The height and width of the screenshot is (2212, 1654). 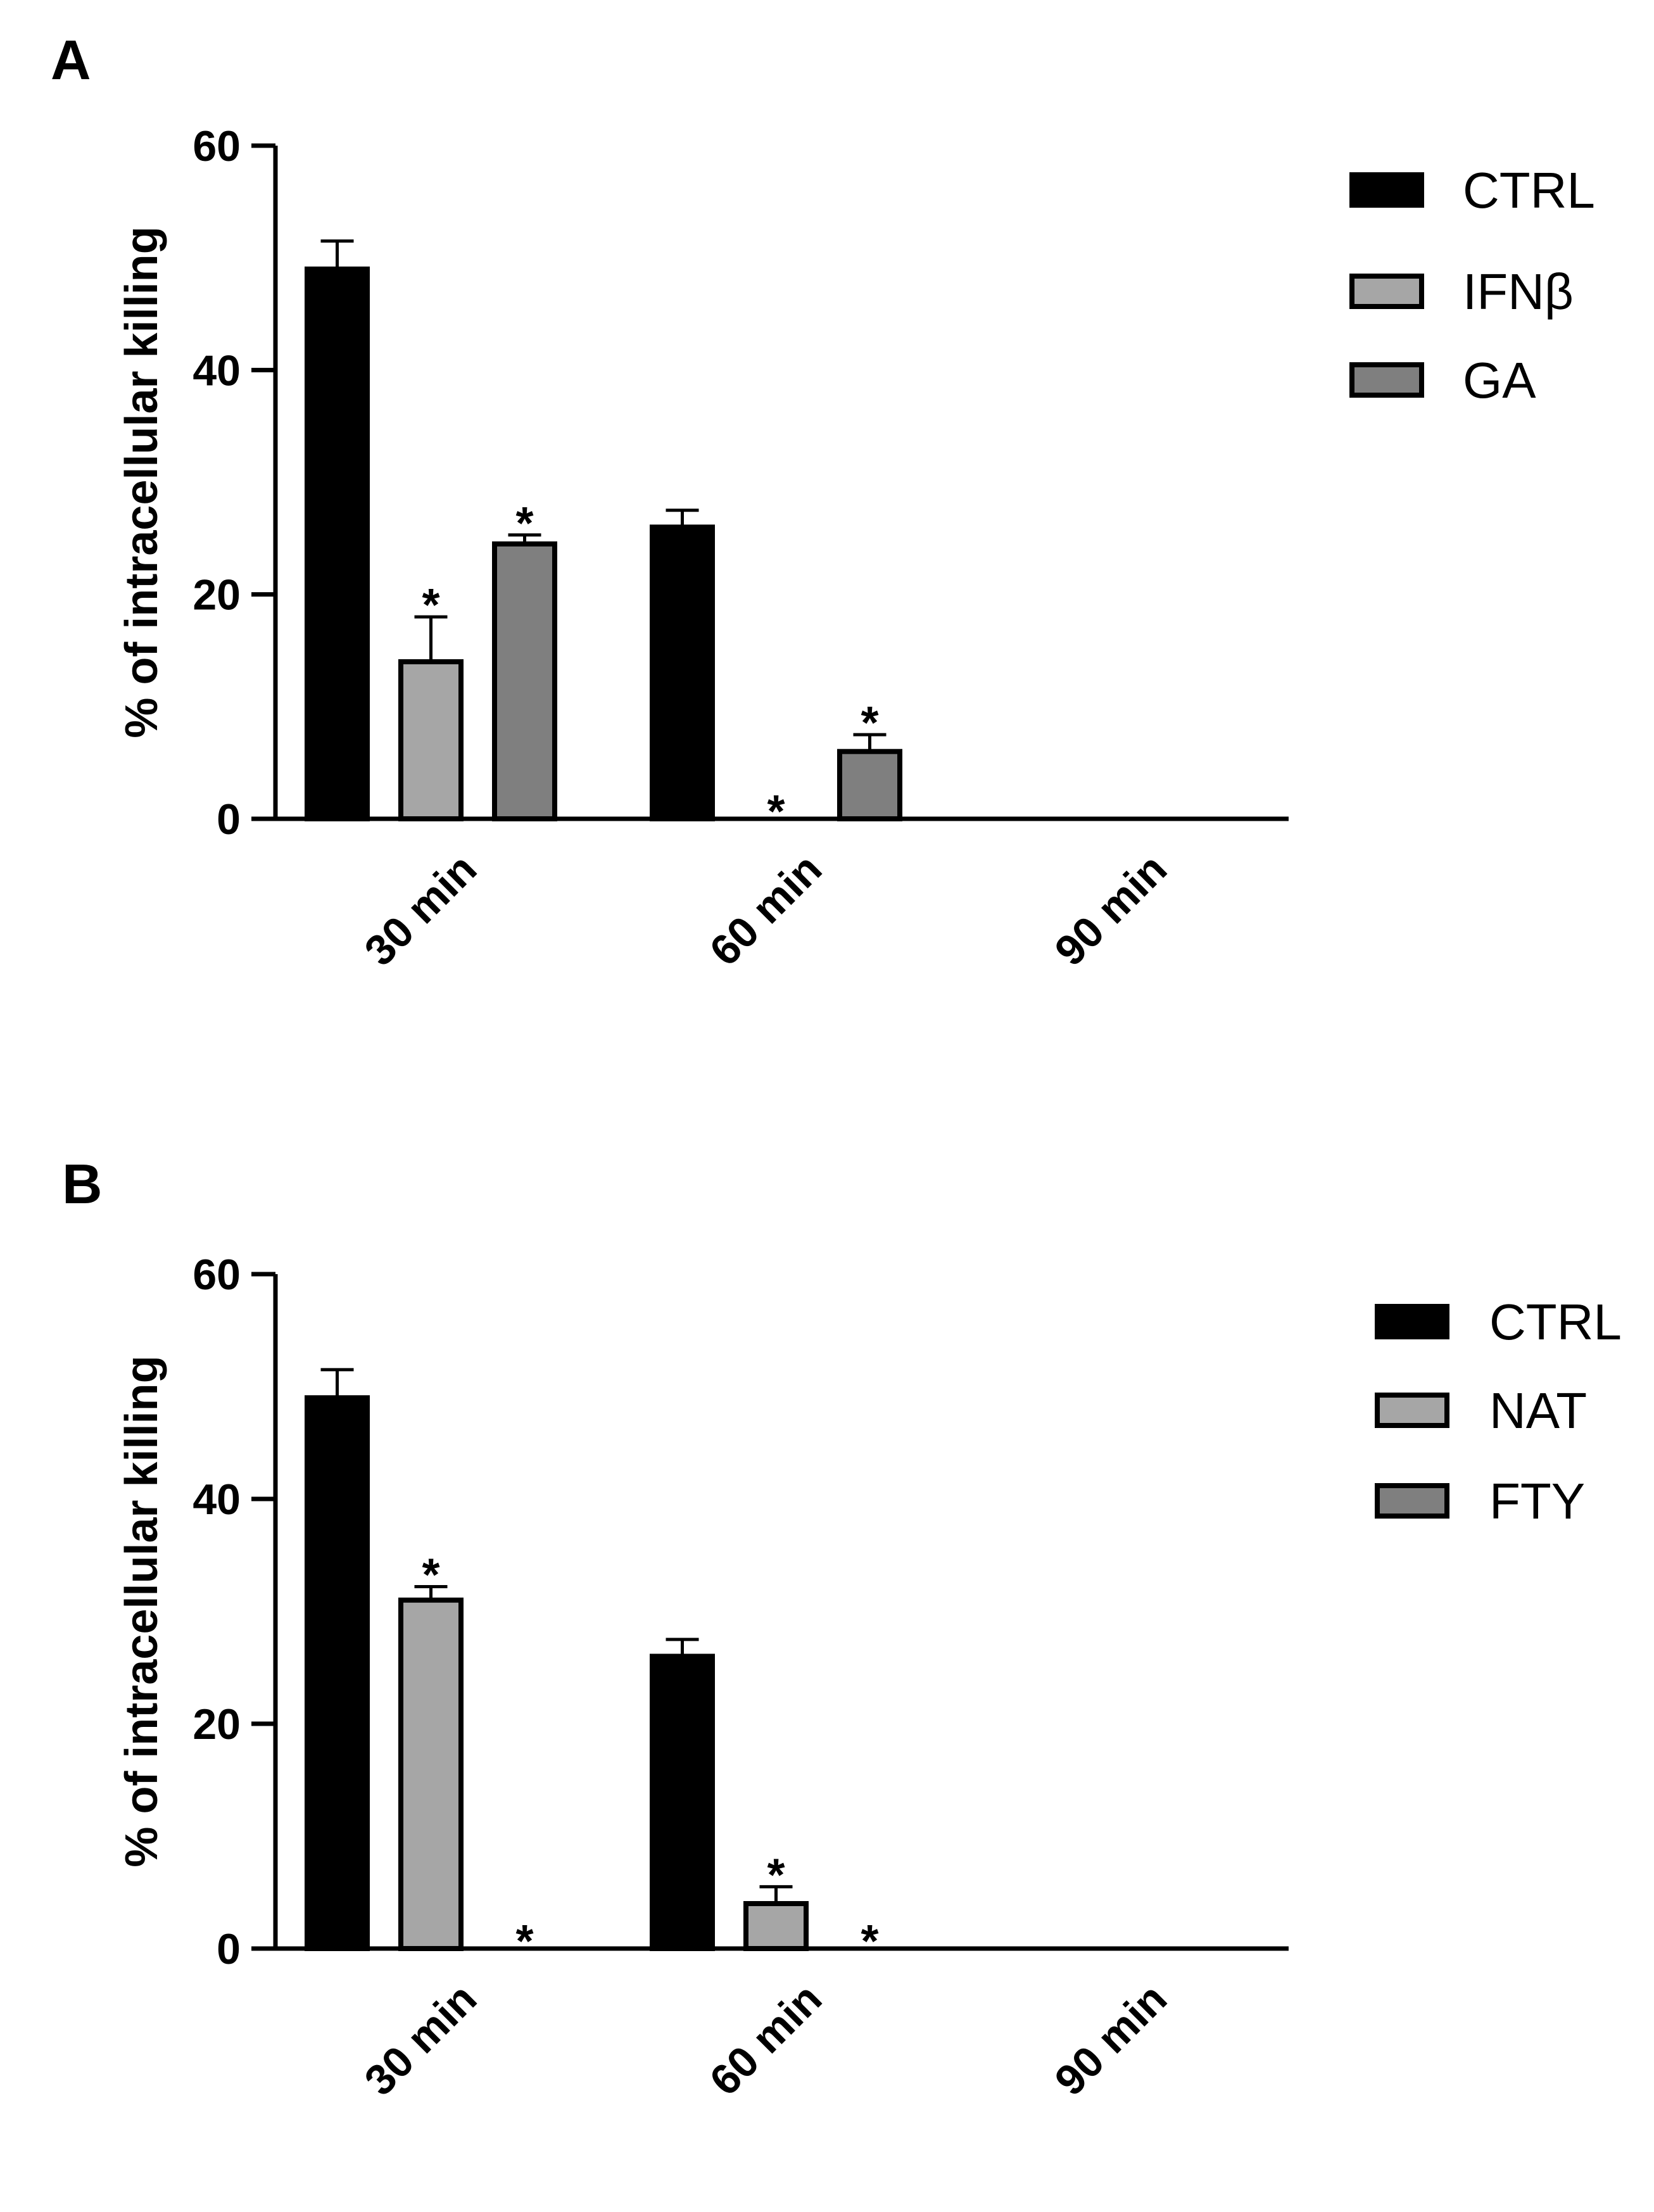 What do you see at coordinates (870, 785) in the screenshot?
I see `bar-ga-60-min` at bounding box center [870, 785].